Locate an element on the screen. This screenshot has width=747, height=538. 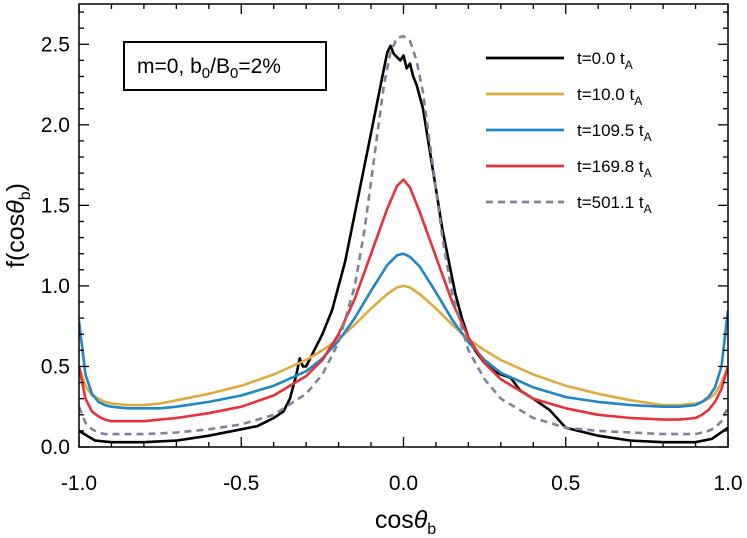
annotation-box is located at coordinates (225, 66).